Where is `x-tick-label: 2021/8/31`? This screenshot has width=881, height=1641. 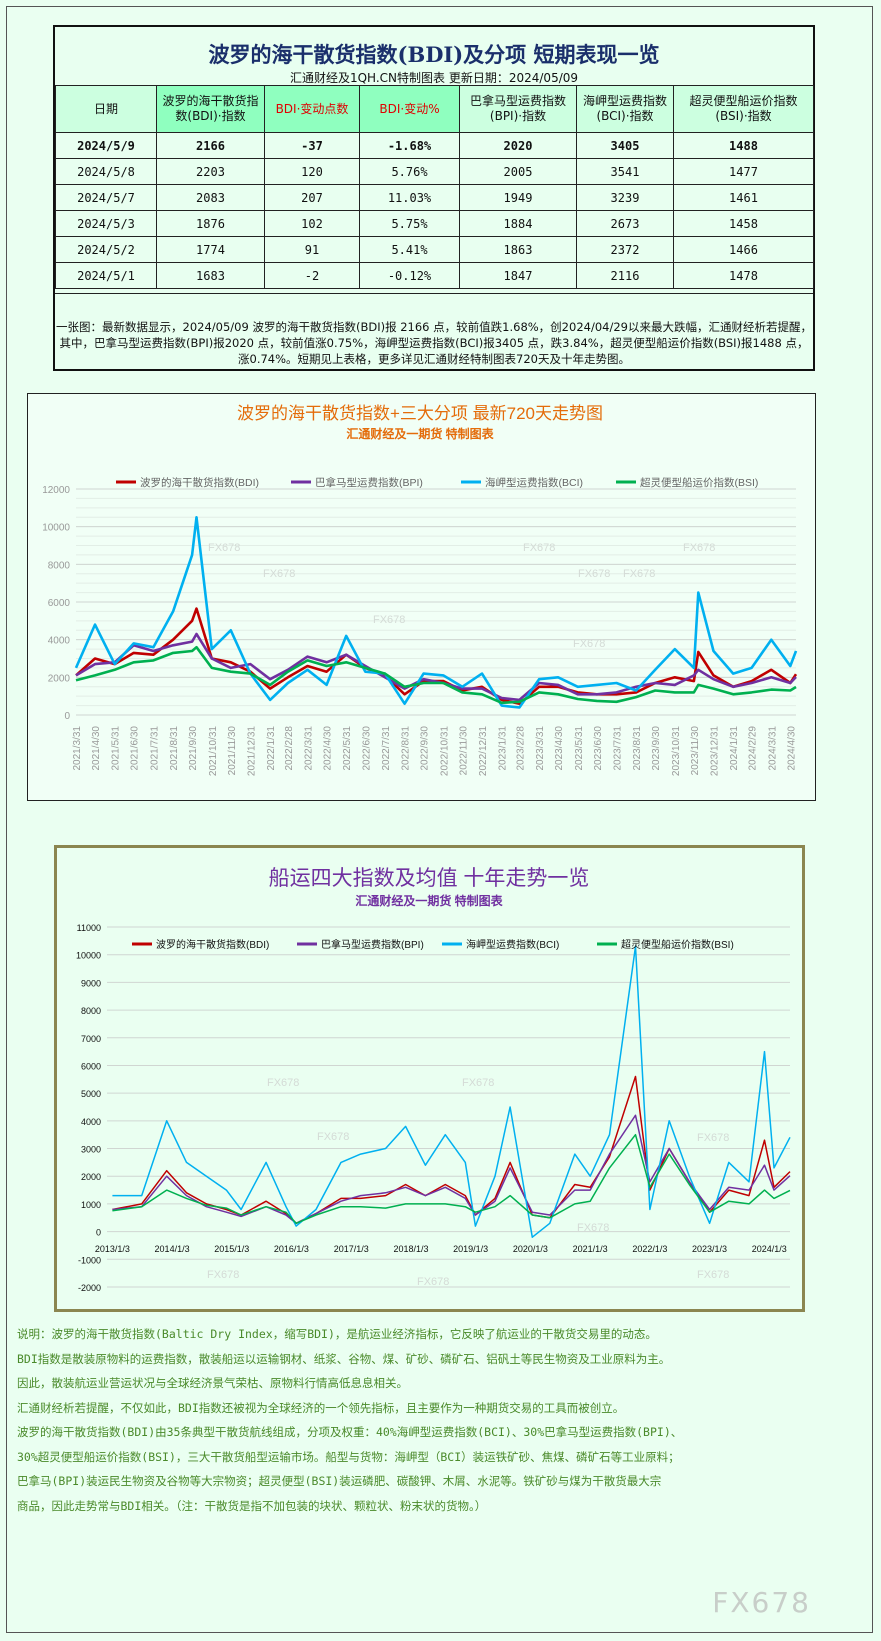
x-tick-label: 2021/8/31 is located at coordinates (174, 748).